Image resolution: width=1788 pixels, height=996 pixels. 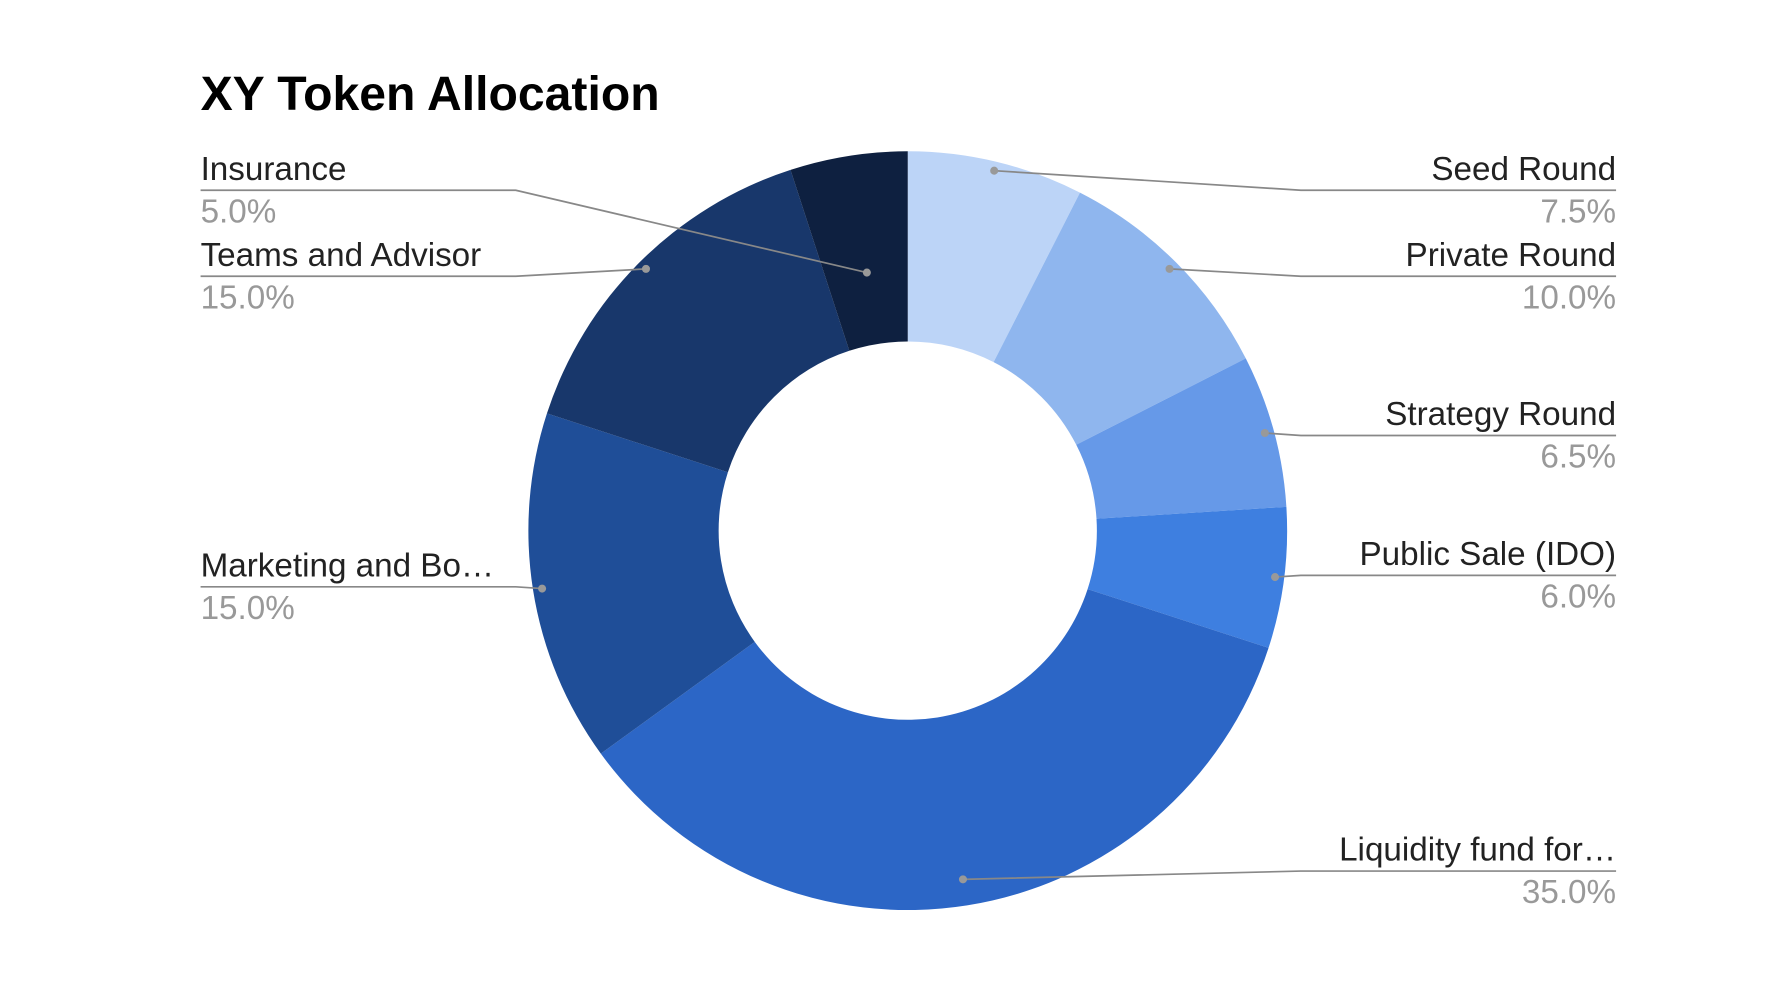 I want to click on slice-label: Public Sale (IDO), so click(x=1487, y=554).